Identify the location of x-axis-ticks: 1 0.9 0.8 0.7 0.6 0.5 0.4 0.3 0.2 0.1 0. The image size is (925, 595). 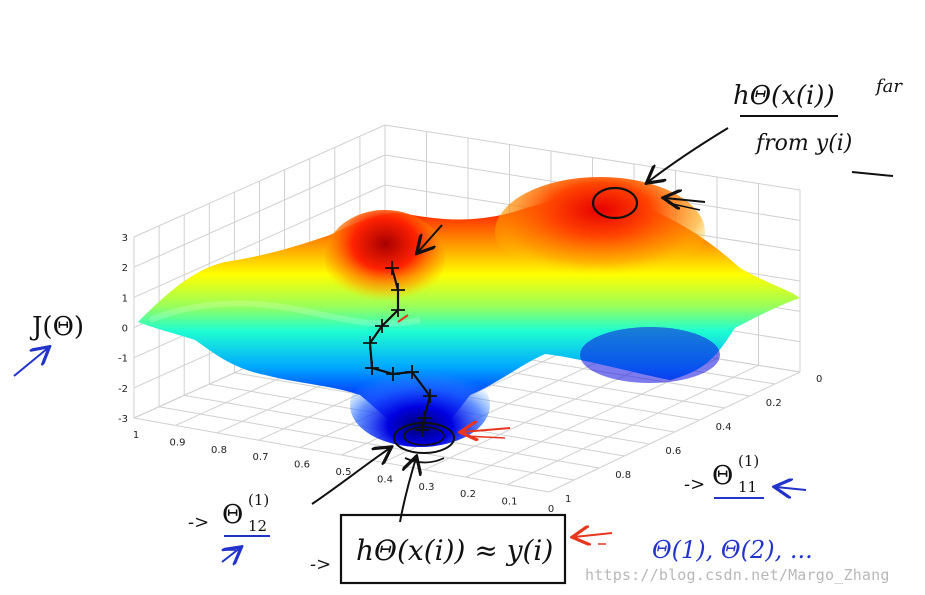
(343, 472).